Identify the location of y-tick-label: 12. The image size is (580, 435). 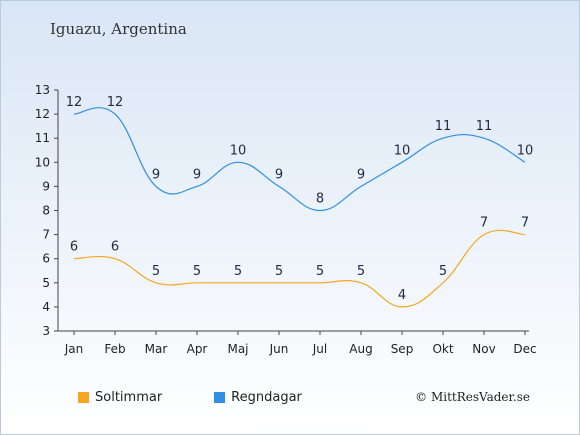
(42, 114).